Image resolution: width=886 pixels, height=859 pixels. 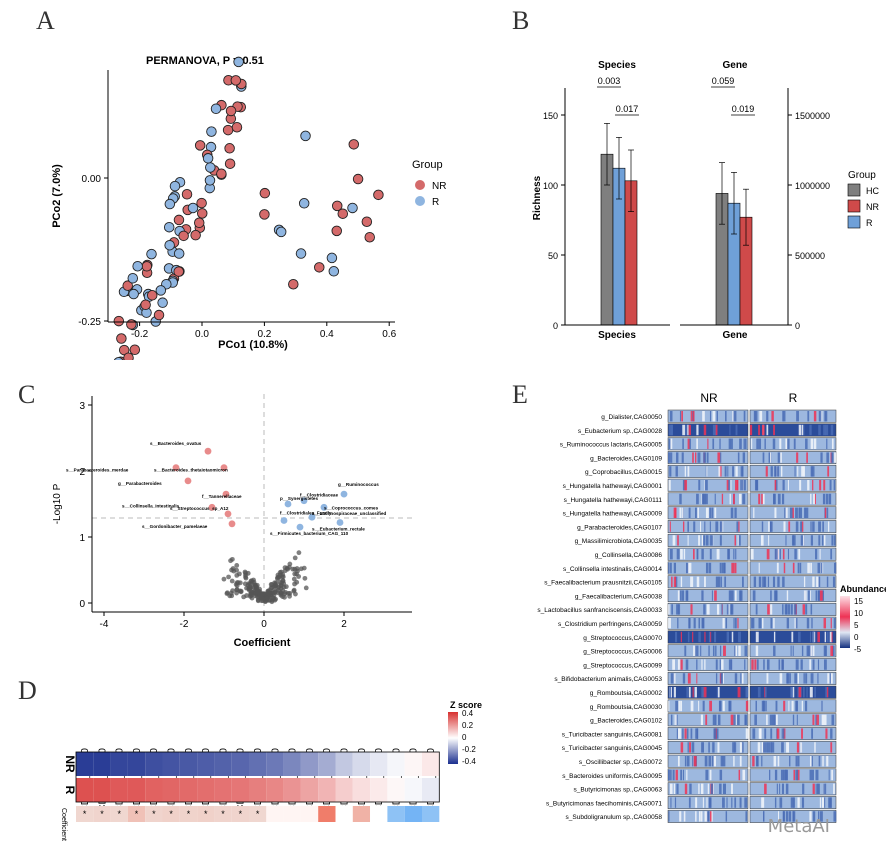 What do you see at coordinates (627, 109) in the screenshot?
I see `pval-species-bottom: 0.017` at bounding box center [627, 109].